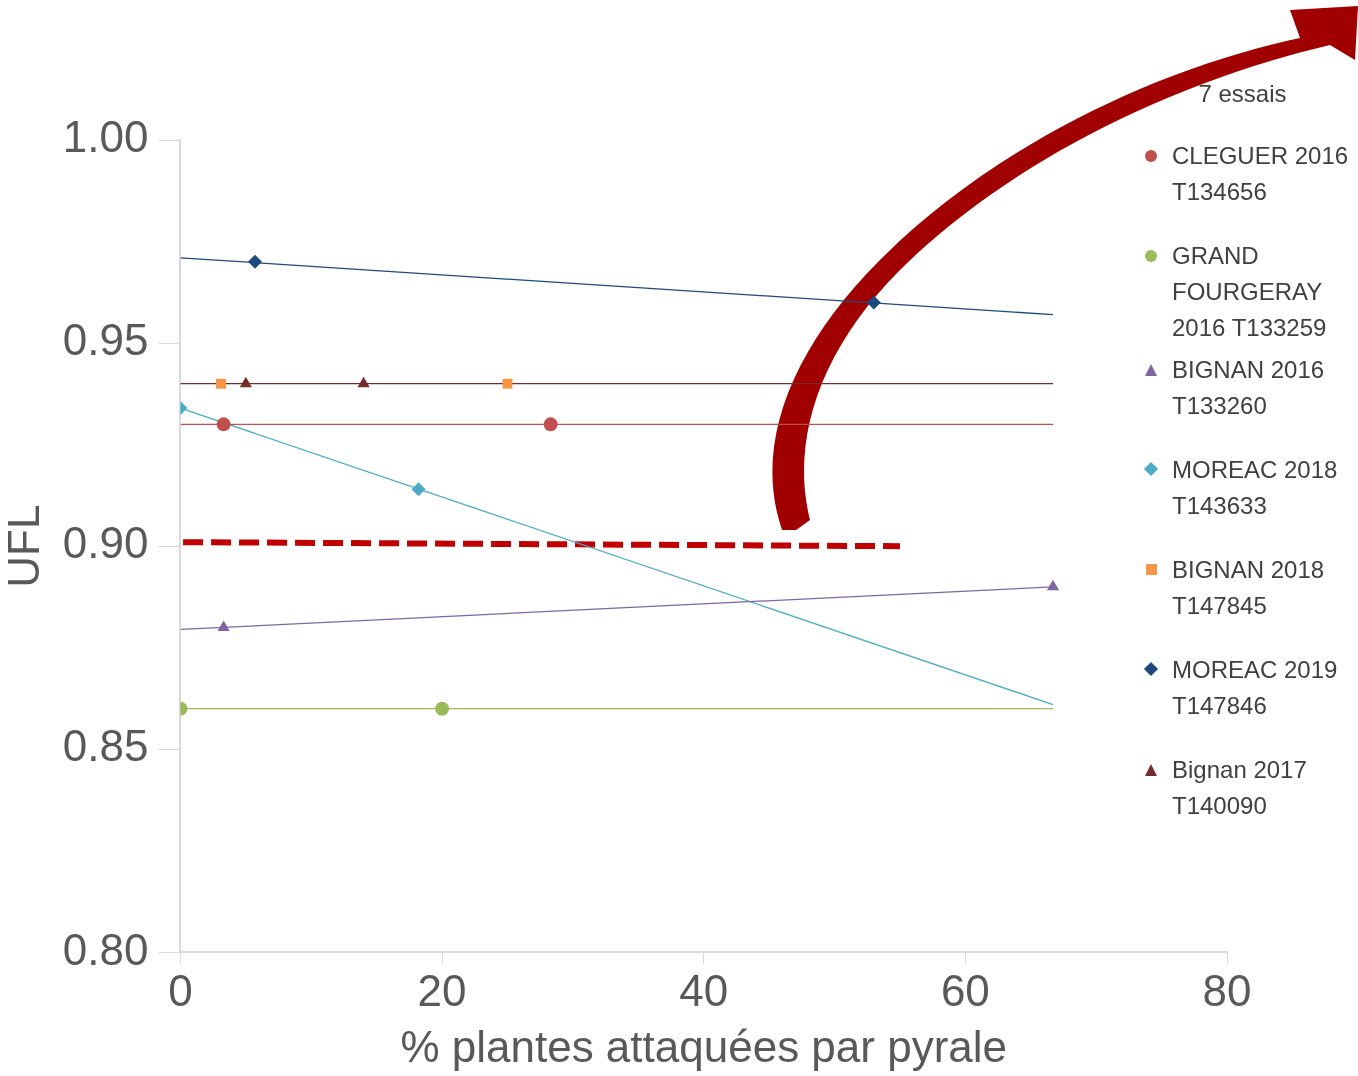 The width and height of the screenshot is (1358, 1076). What do you see at coordinates (1242, 94) in the screenshot?
I see `legend-title: 7 essais` at bounding box center [1242, 94].